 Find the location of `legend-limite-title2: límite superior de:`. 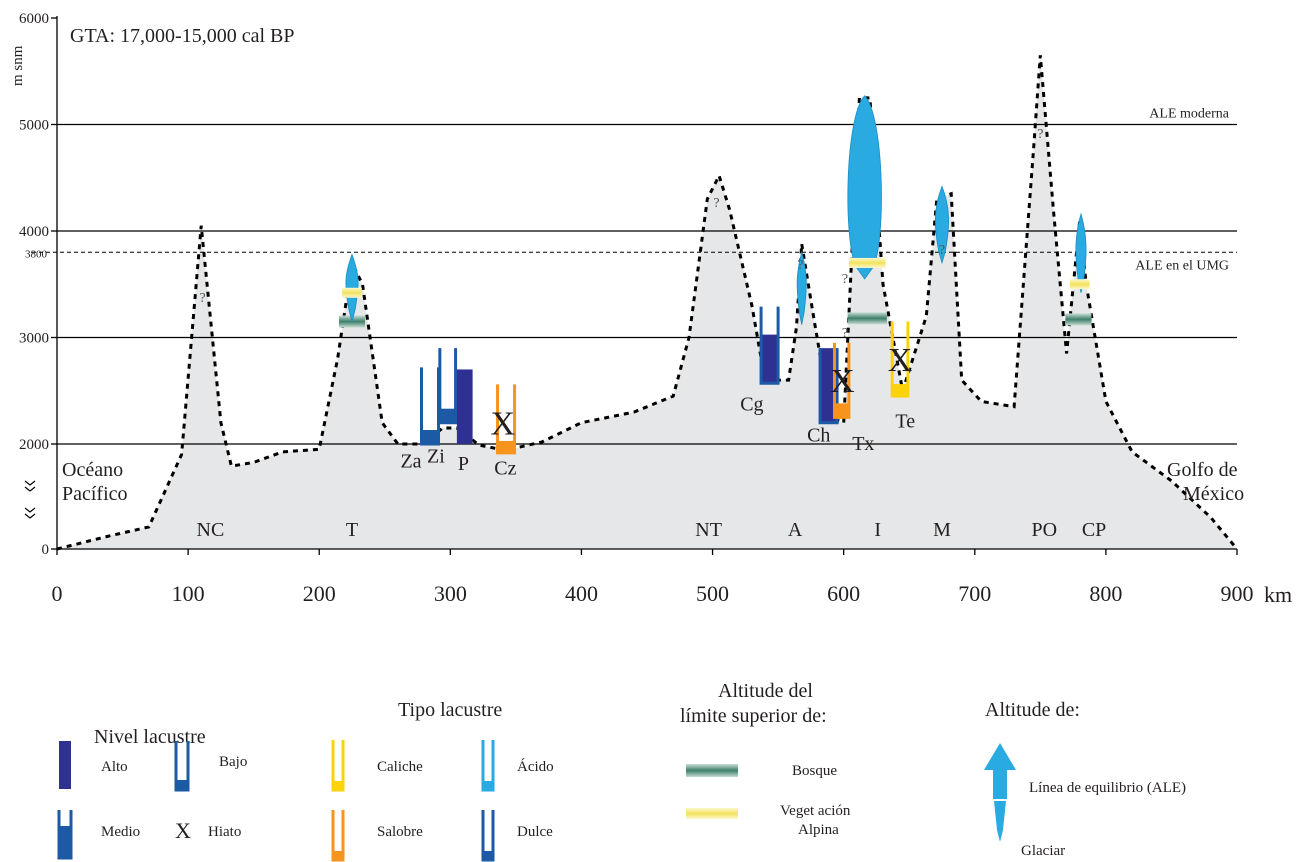

legend-limite-title2: límite superior de: is located at coordinates (753, 716).